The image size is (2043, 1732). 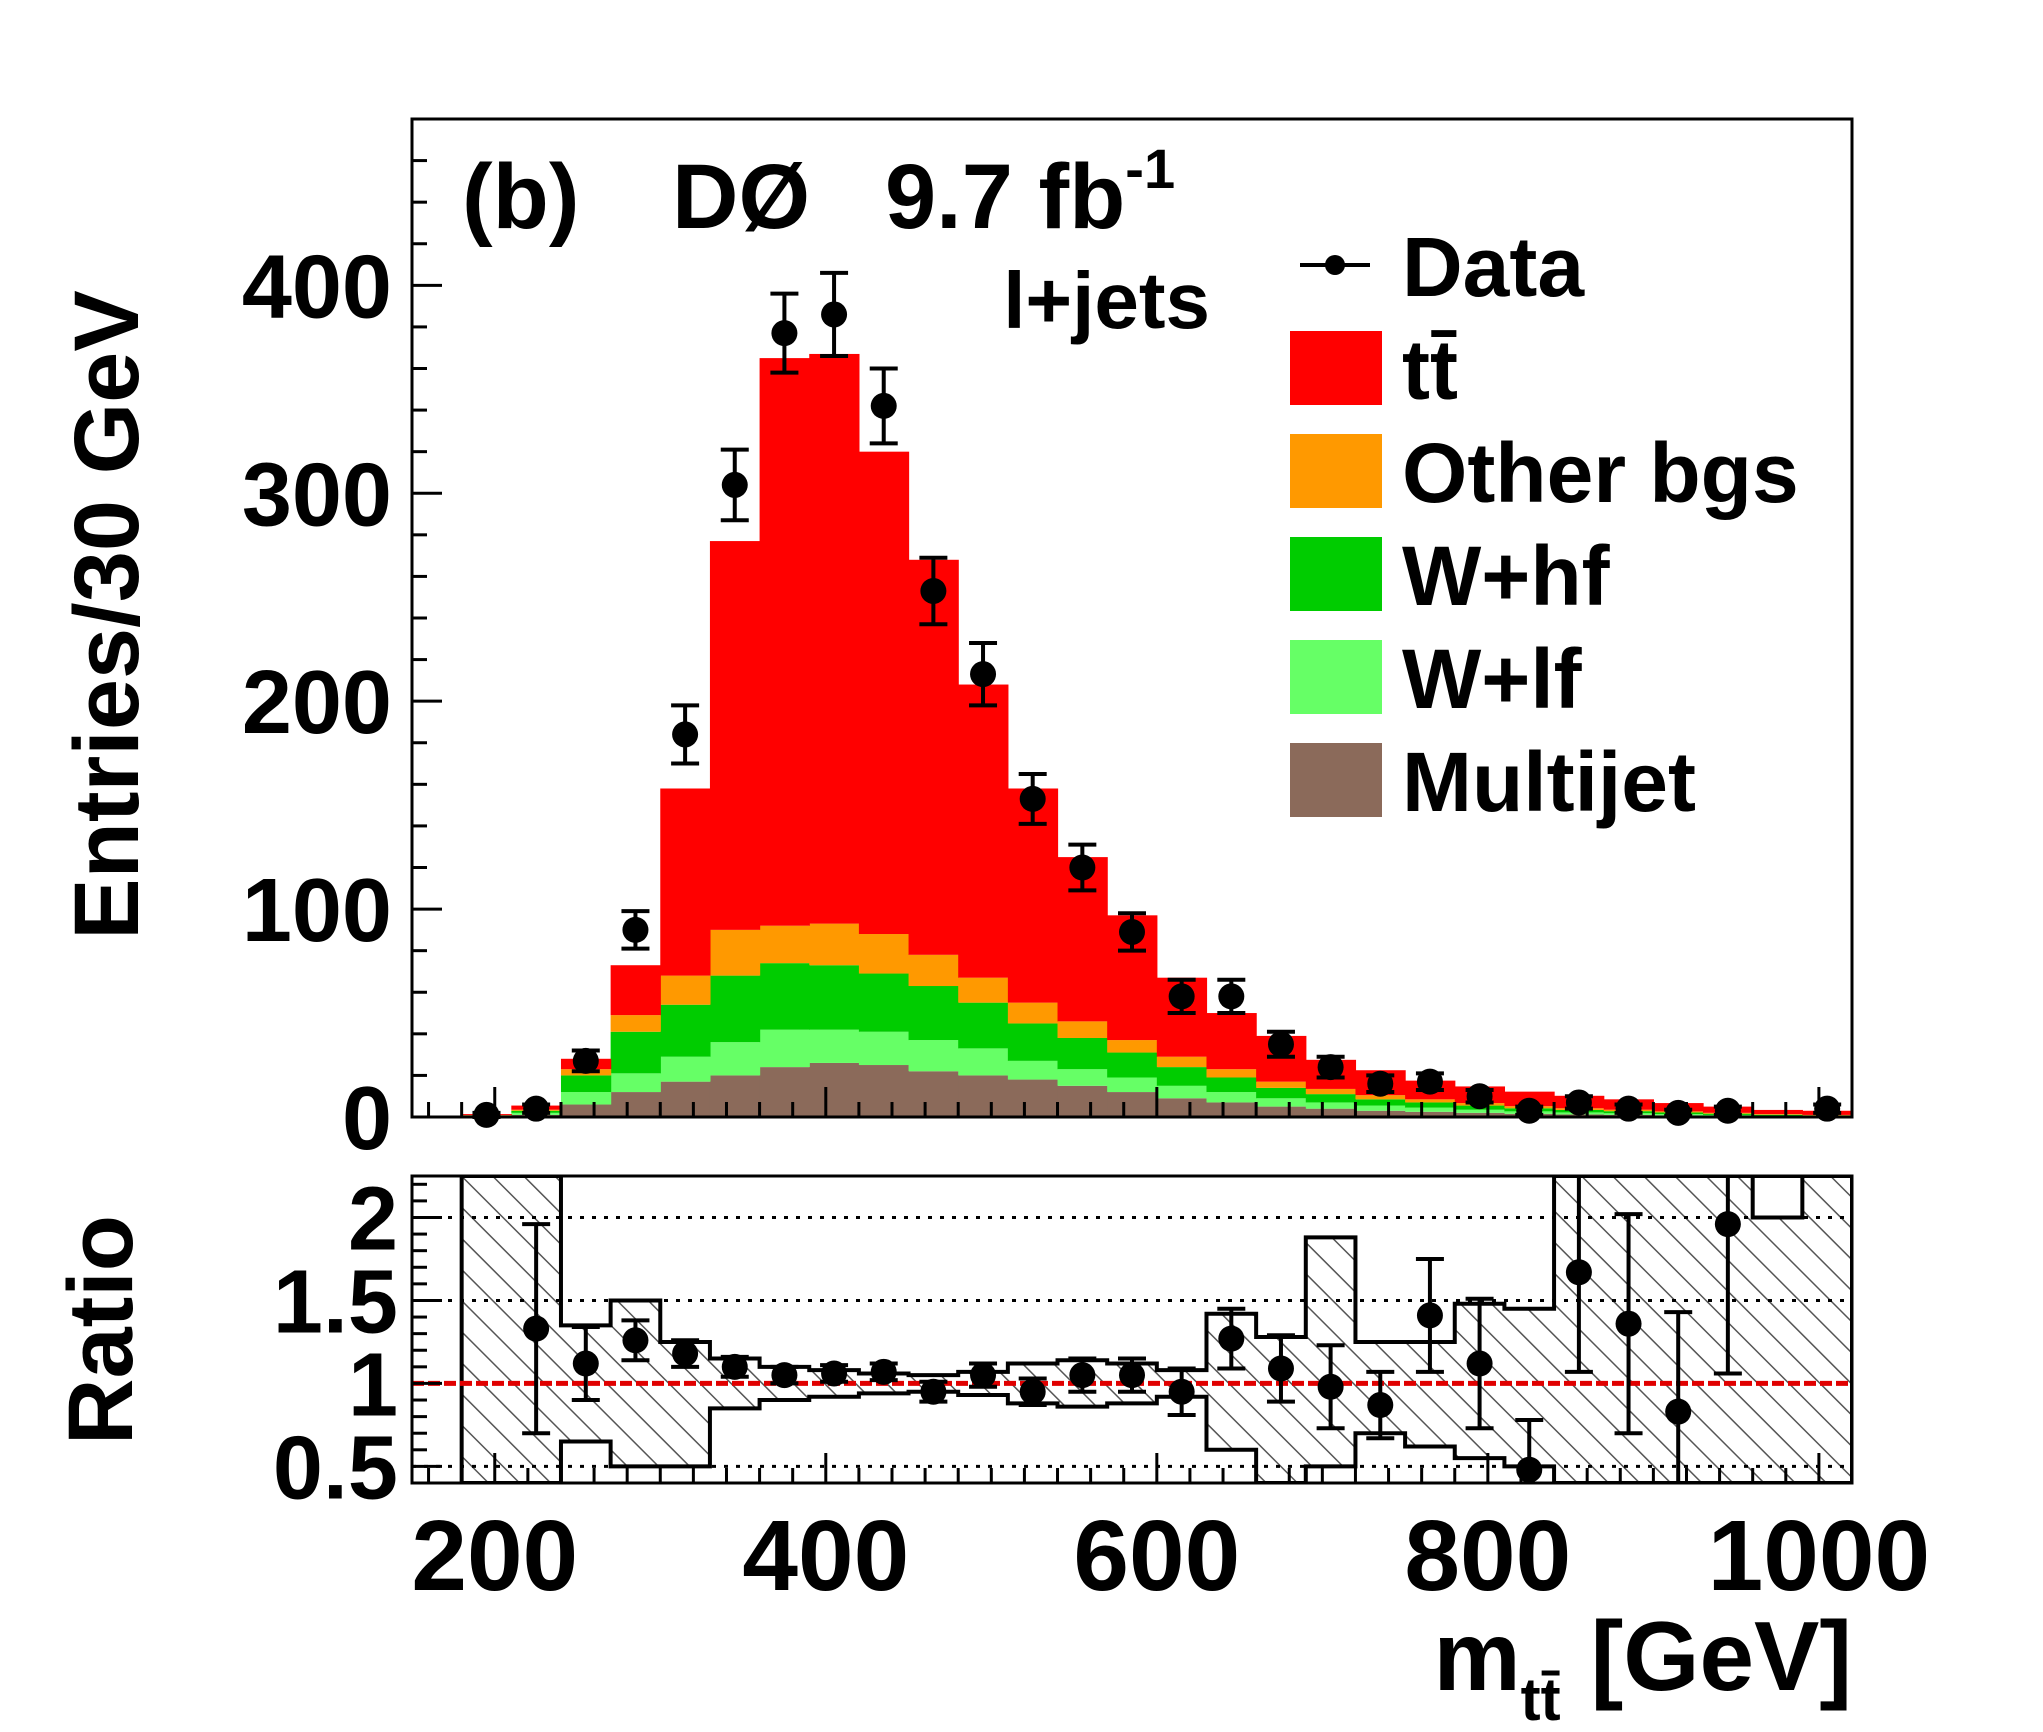 What do you see at coordinates (101, 1330) in the screenshot?
I see `ratio-y-axis-label: Ratio` at bounding box center [101, 1330].